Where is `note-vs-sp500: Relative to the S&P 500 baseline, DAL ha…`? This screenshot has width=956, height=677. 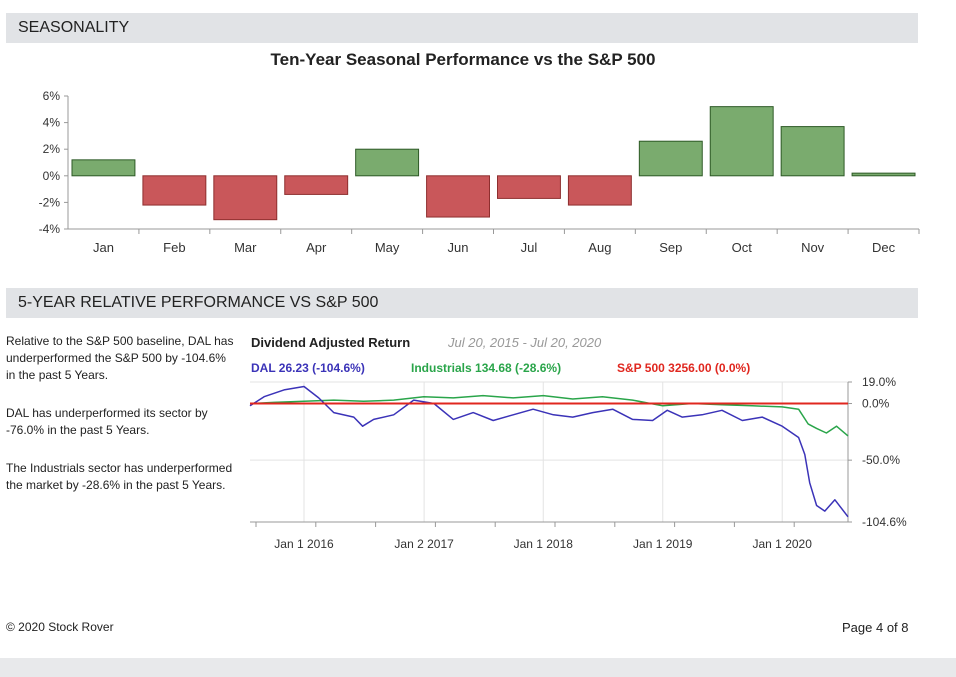 note-vs-sp500: Relative to the S&P 500 baseline, DAL ha… is located at coordinates (120, 358).